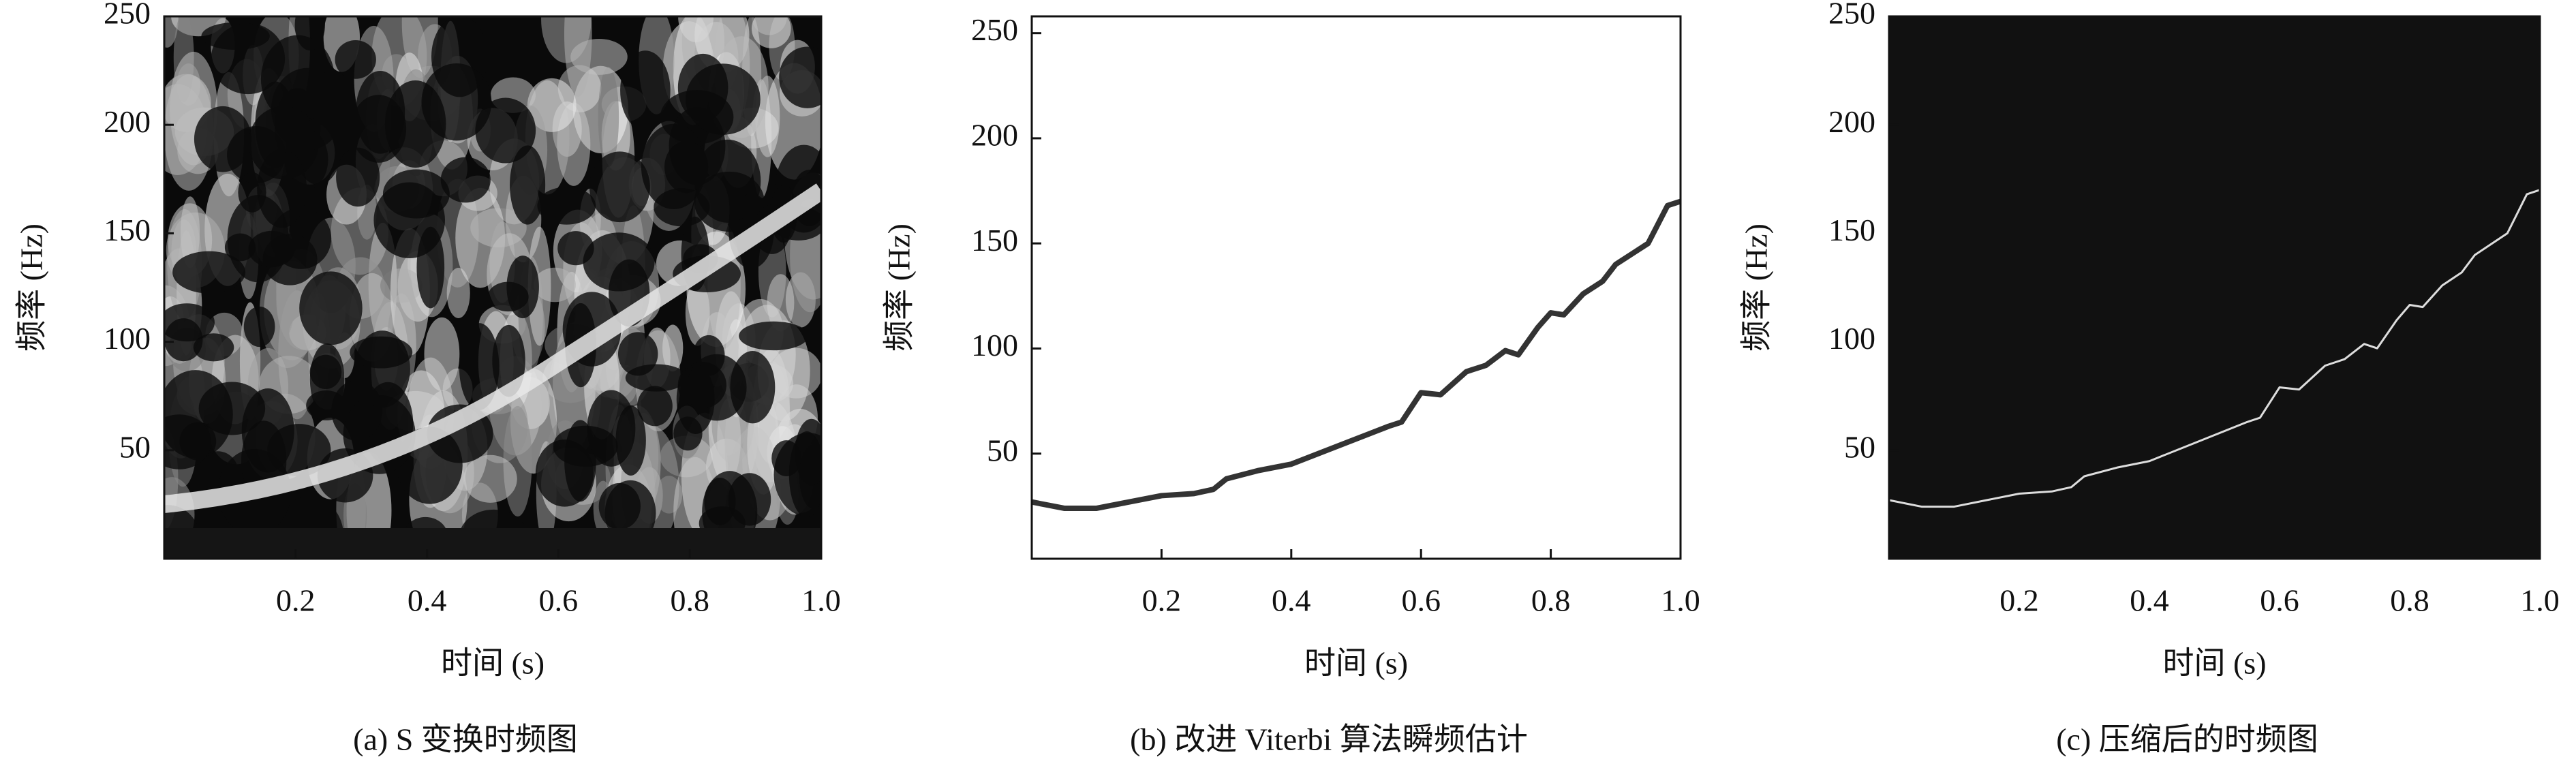 This screenshot has height=772, width=2576. Describe the element at coordinates (492, 543) in the screenshot. I see `texture-floor` at that location.